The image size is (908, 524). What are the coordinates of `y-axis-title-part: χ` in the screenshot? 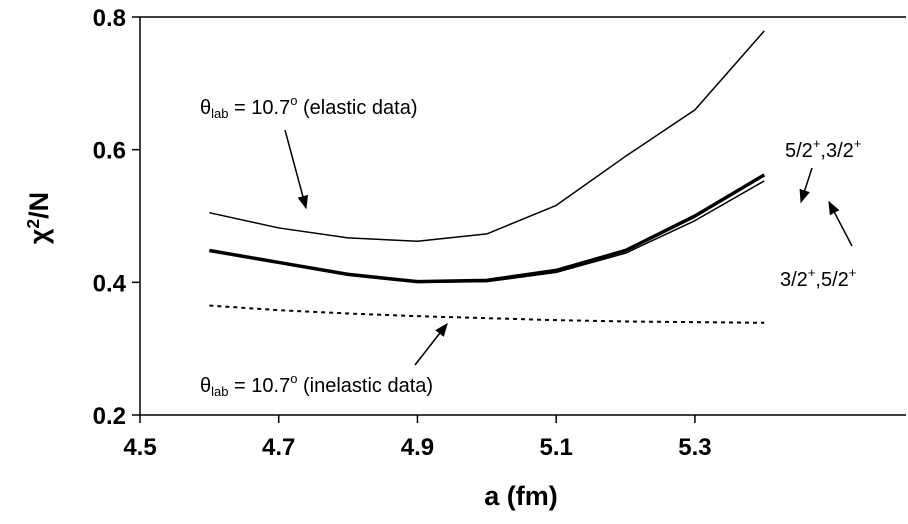 It's located at (39, 236).